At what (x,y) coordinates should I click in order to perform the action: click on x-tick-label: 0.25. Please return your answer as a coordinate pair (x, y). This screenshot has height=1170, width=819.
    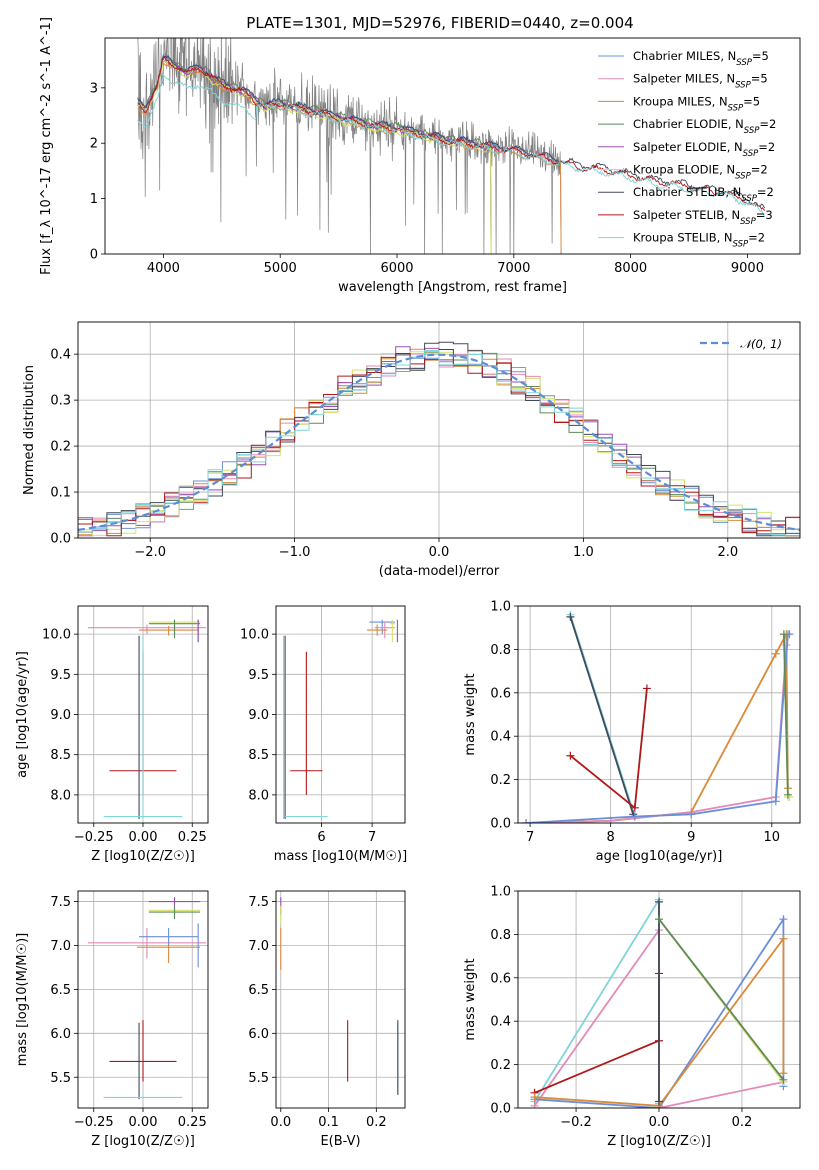
    Looking at the image, I should click on (192, 837).